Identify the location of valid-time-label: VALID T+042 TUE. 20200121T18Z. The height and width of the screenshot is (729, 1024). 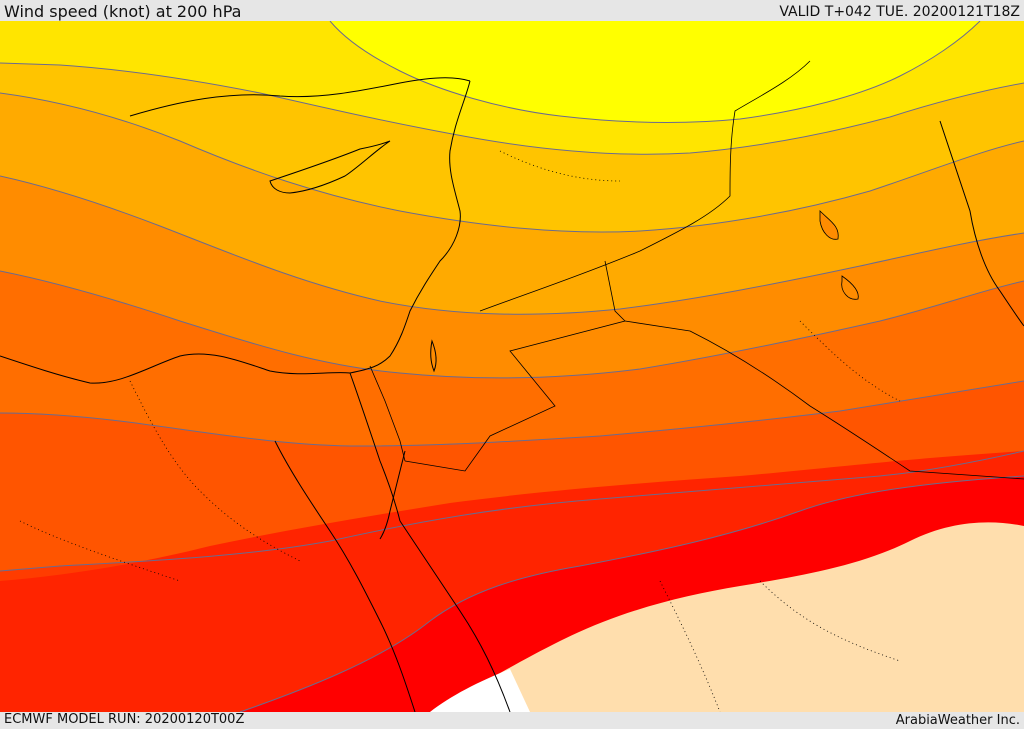
(899, 12).